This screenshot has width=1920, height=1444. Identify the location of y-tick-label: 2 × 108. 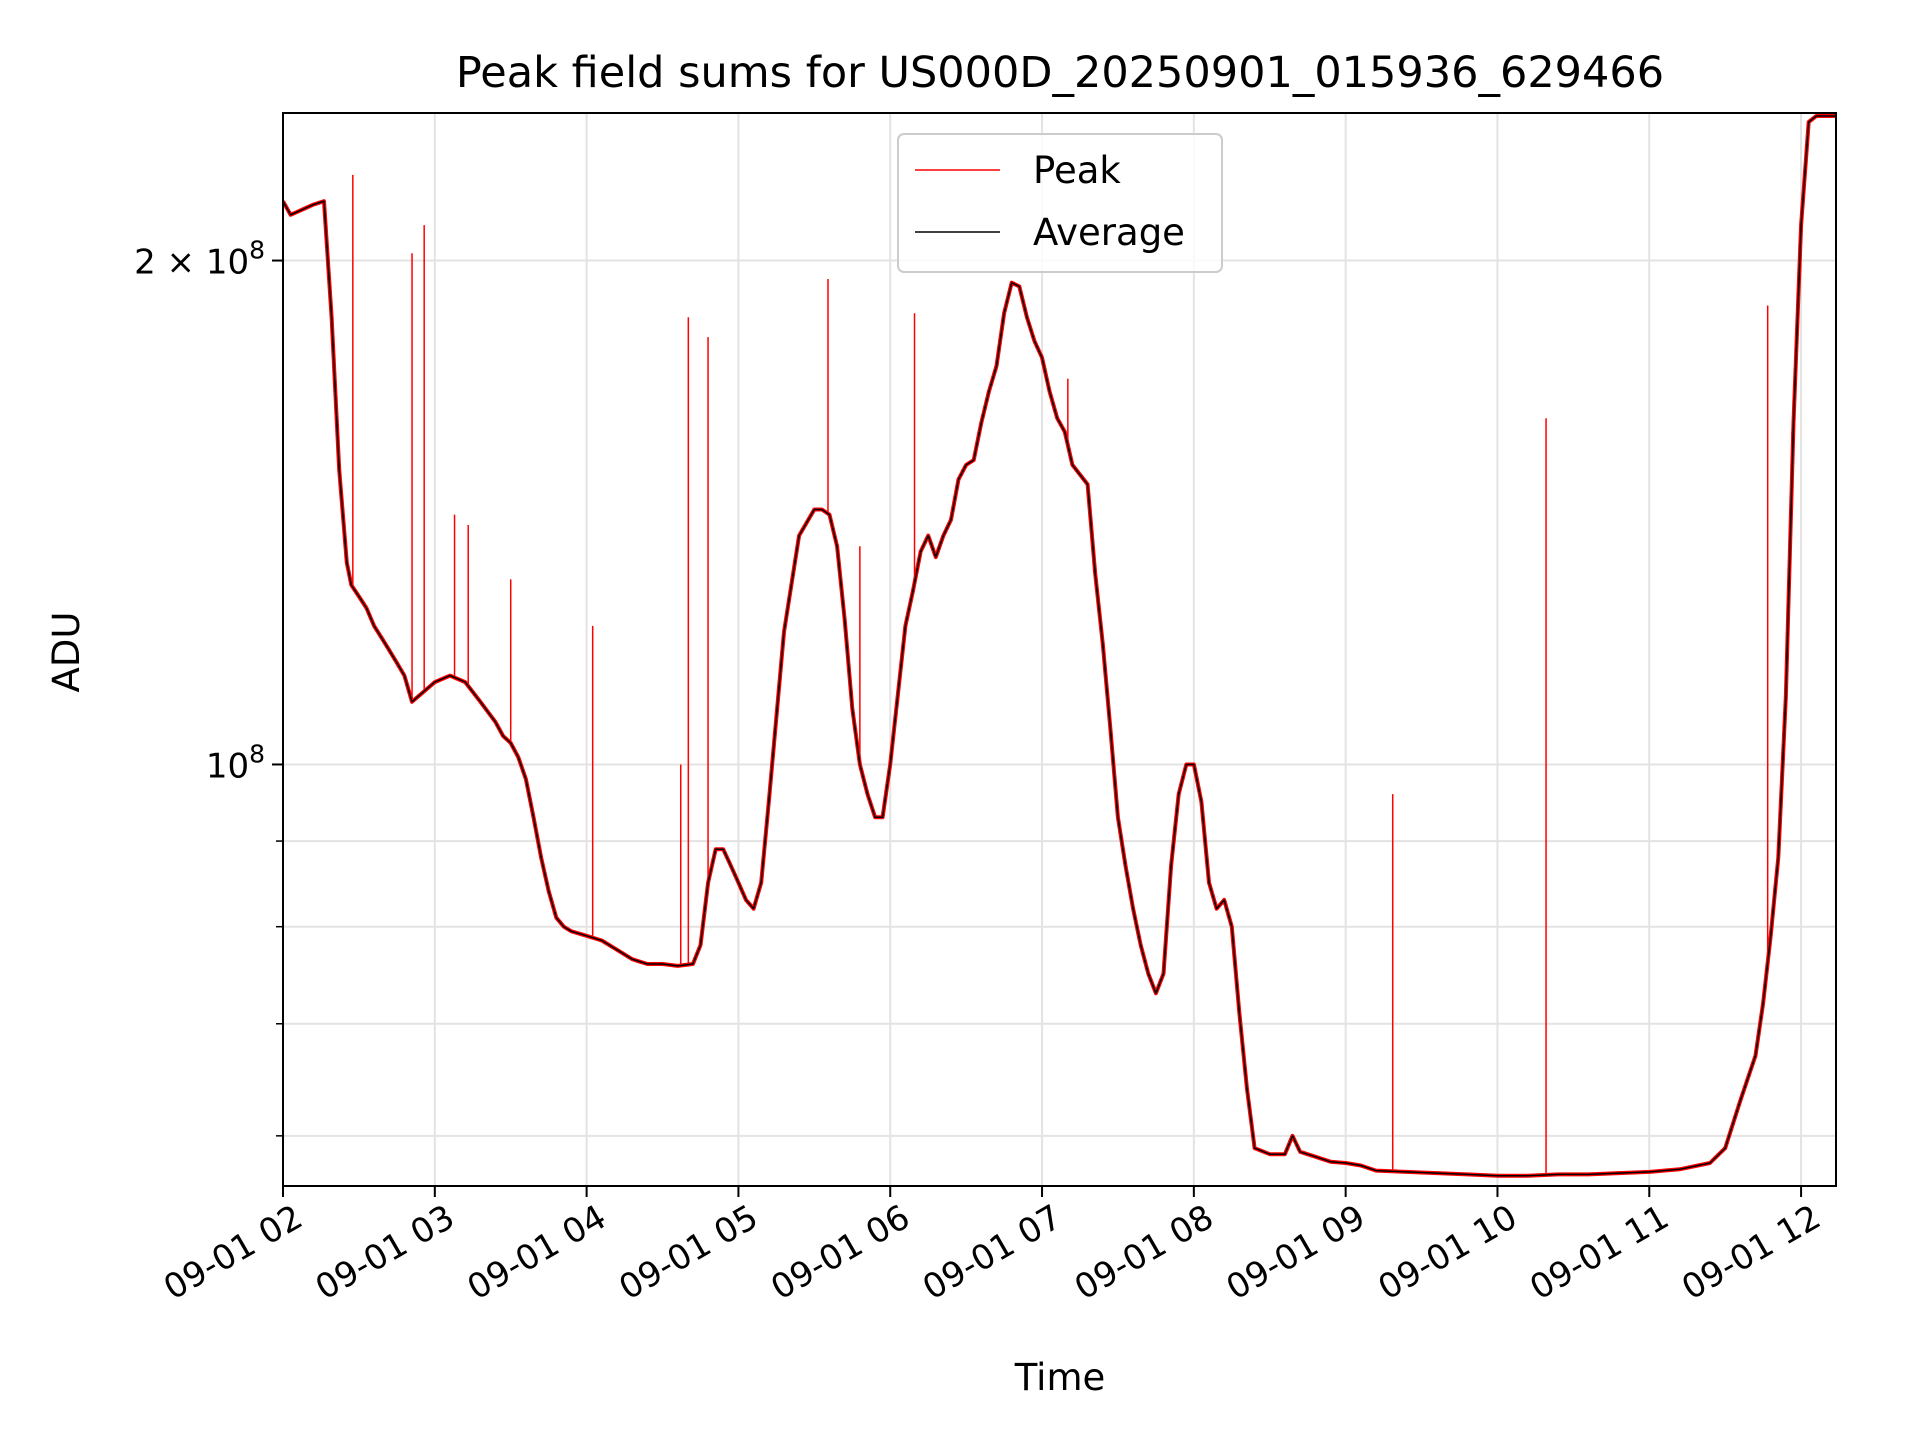
(199, 259).